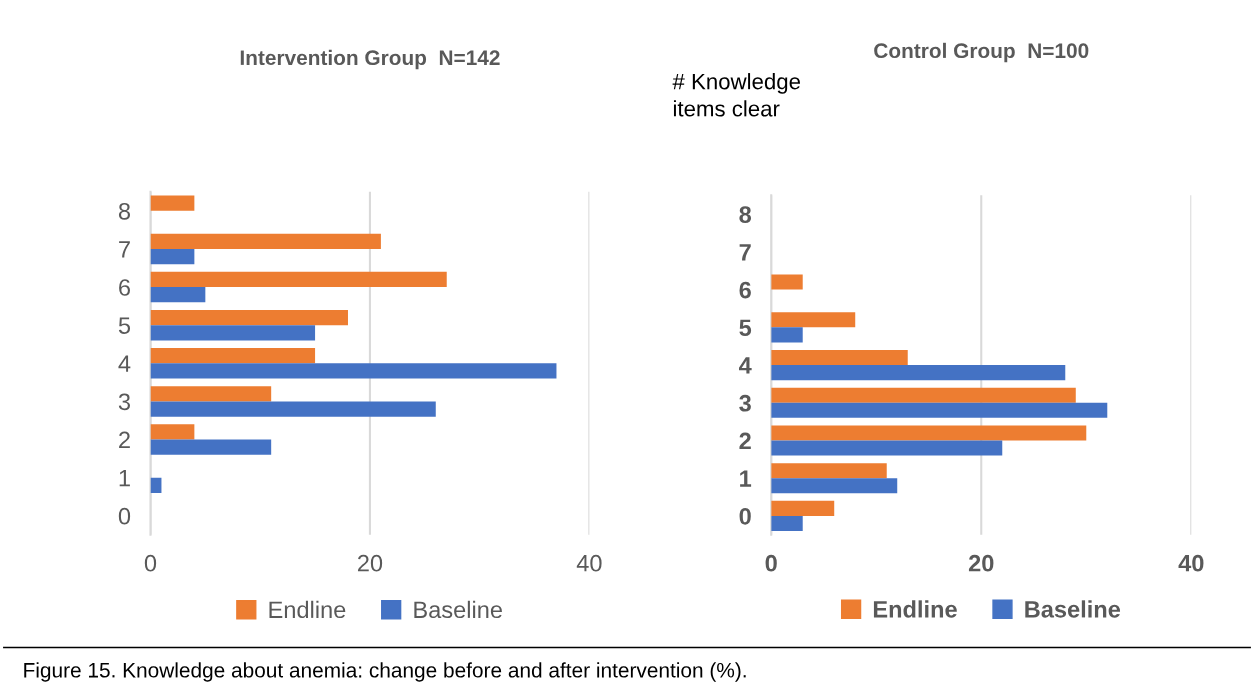  What do you see at coordinates (736, 95) in the screenshot?
I see `y-axis-title: # Knowledge items clear` at bounding box center [736, 95].